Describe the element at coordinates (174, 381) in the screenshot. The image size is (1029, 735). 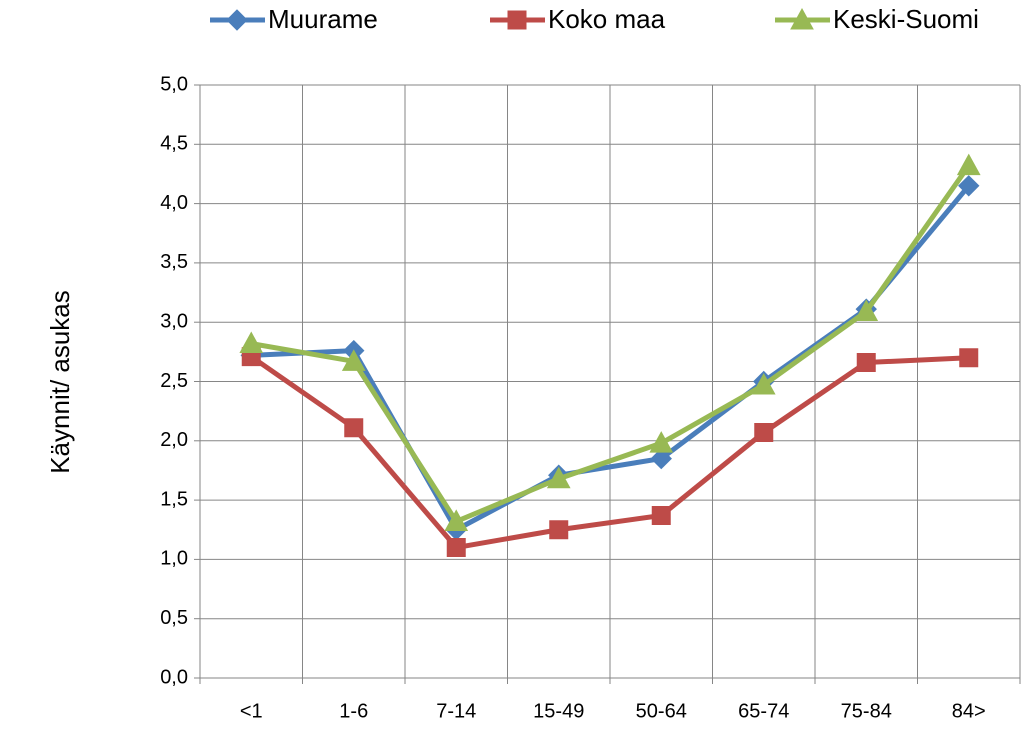
I see `y-tick-label: 2,5` at that location.